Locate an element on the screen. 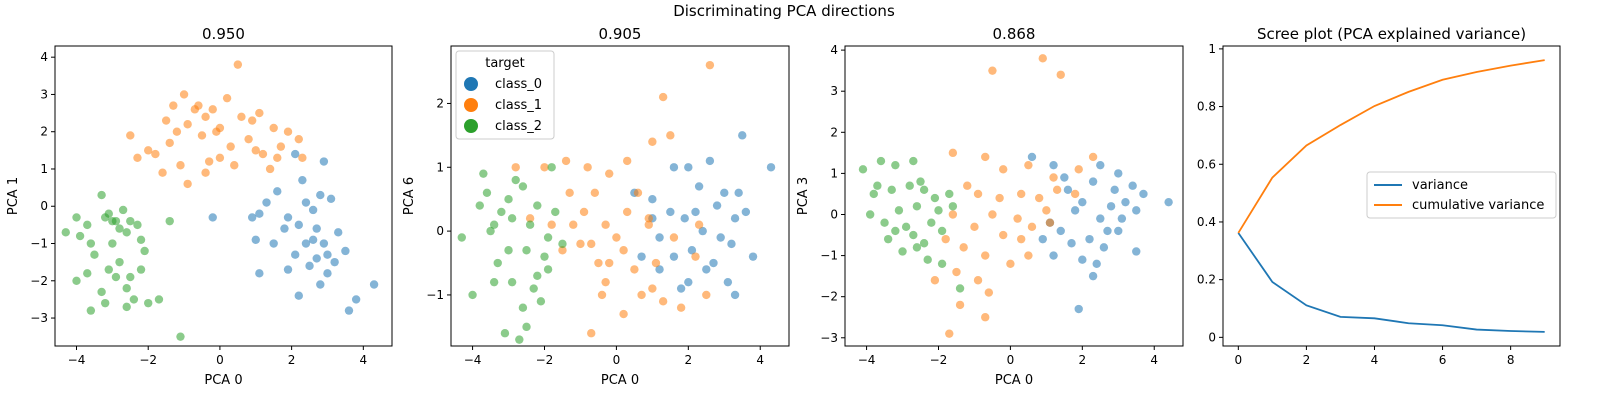 The height and width of the screenshot is (400, 1600). y-tick-label: 3 is located at coordinates (44, 94).